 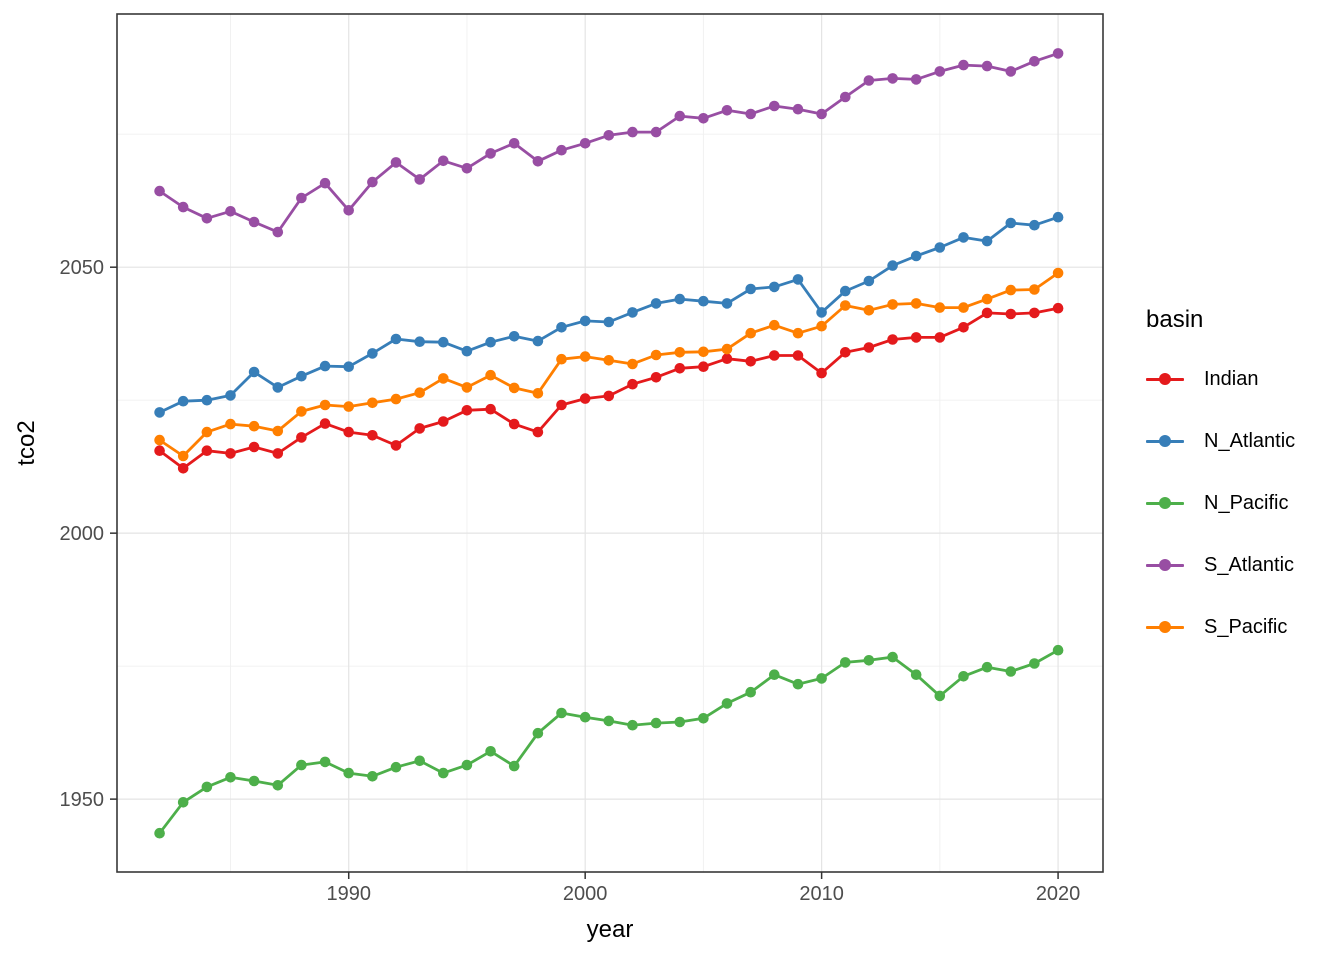 I want to click on x-tick-label: 2000, so click(x=585, y=894).